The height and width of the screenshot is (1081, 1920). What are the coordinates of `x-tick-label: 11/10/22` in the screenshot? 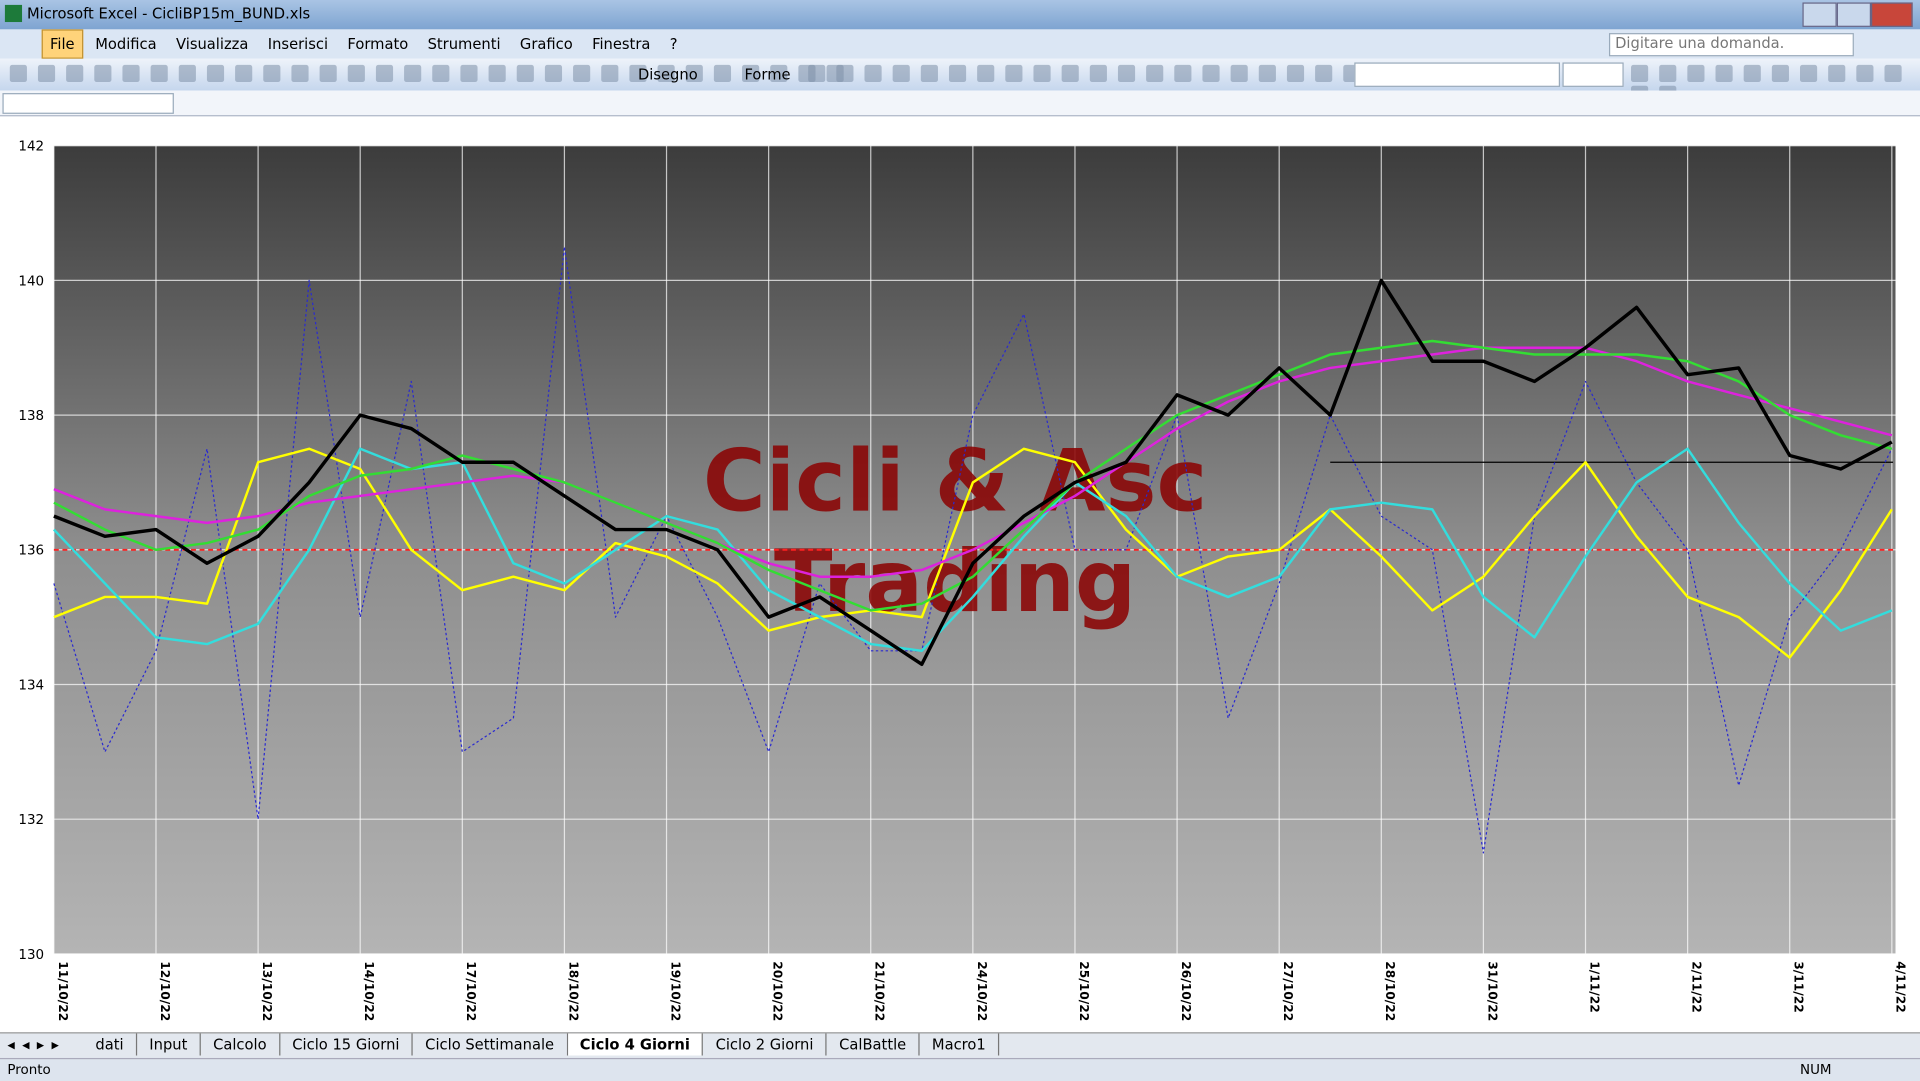 It's located at (63, 991).